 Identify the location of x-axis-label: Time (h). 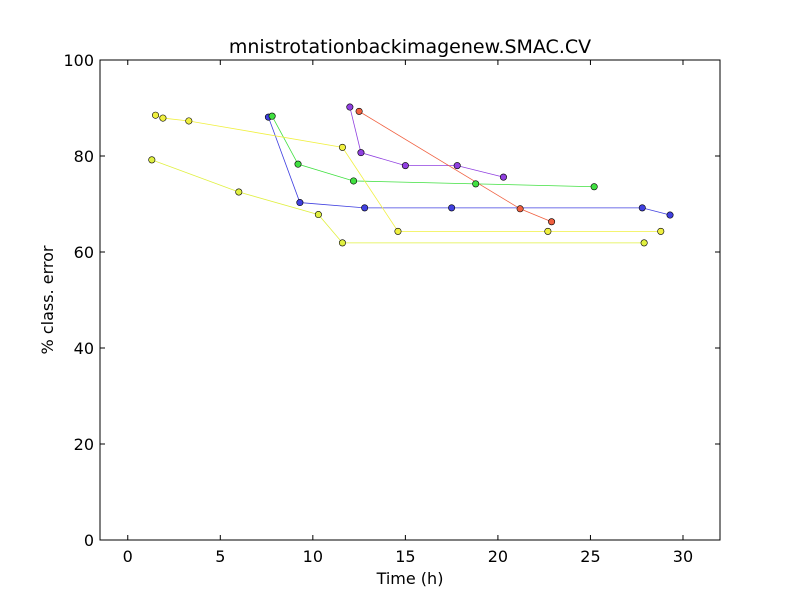
(410, 578).